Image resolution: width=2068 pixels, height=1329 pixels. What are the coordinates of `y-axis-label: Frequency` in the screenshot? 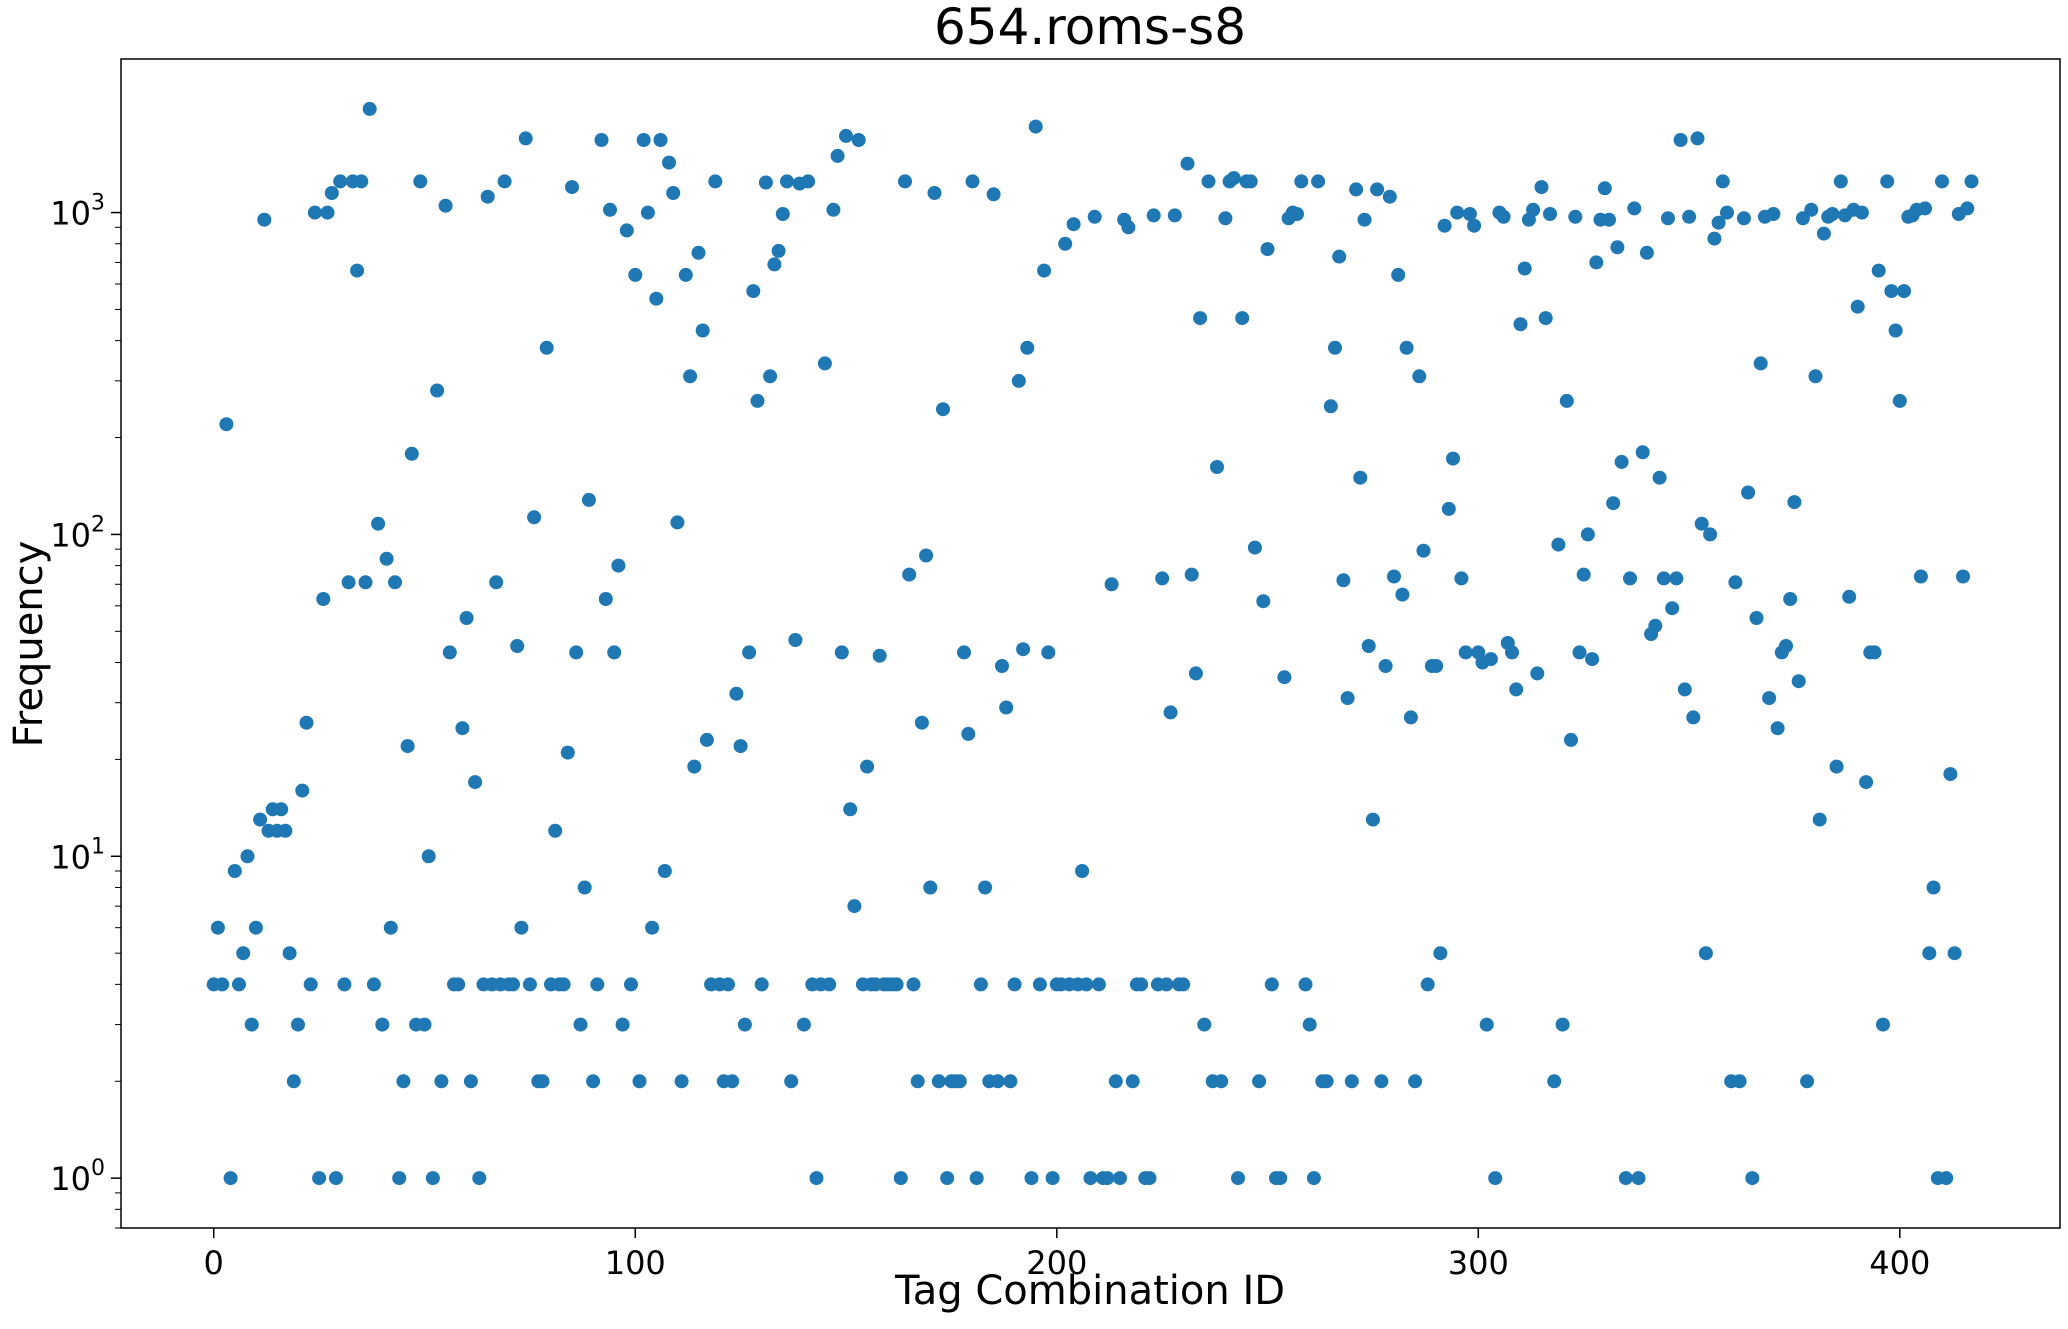 It's located at (29, 644).